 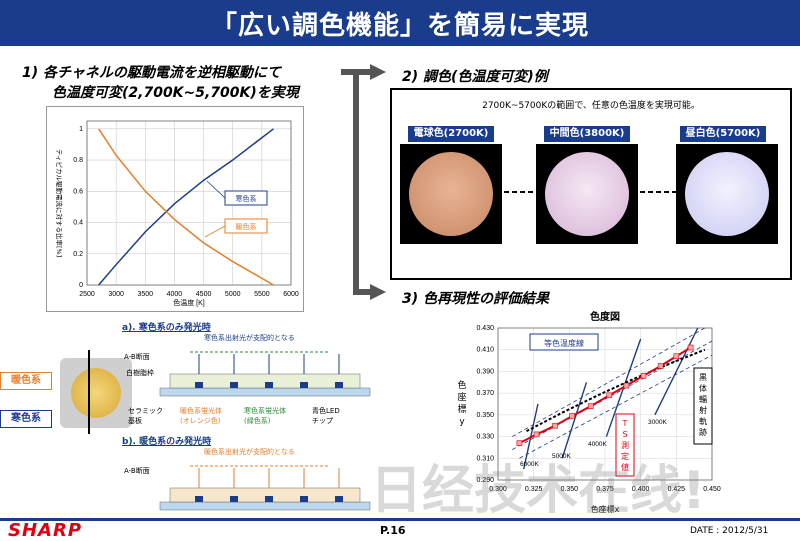 I want to click on blackbody-label-char: 軌, so click(x=703, y=421).